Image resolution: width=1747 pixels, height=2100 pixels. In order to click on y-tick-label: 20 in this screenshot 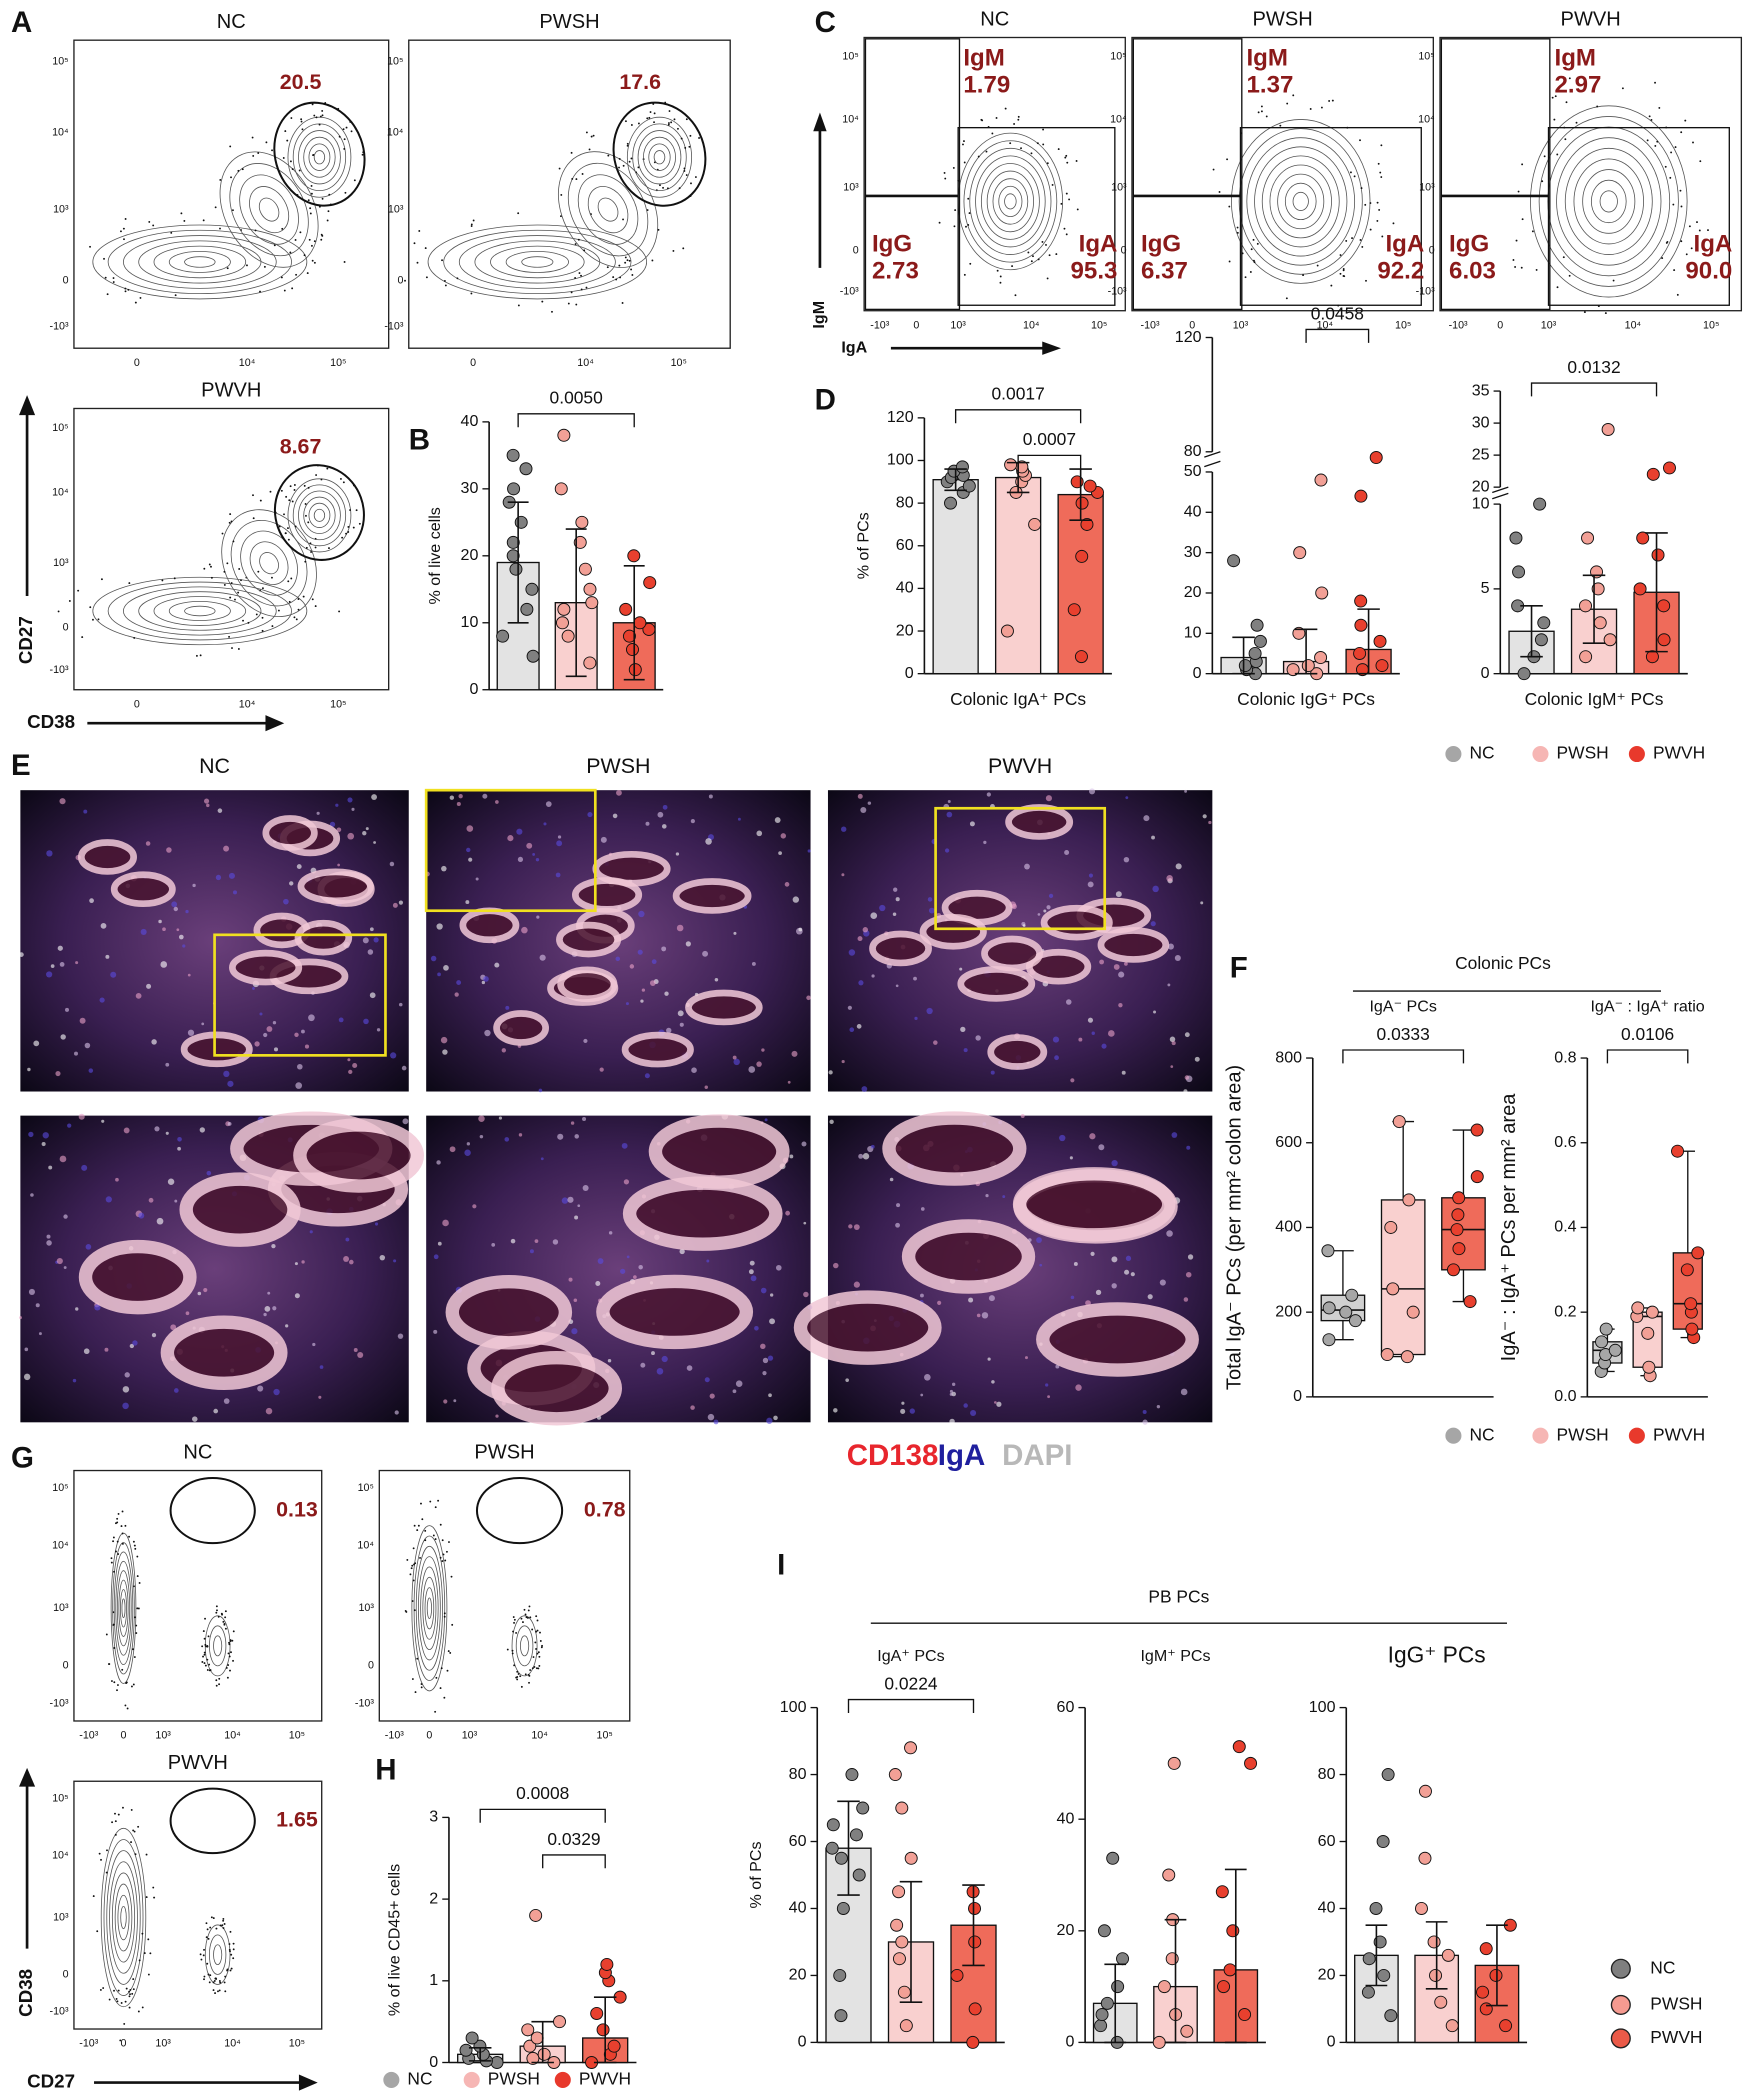, I will do `click(798, 1975)`.